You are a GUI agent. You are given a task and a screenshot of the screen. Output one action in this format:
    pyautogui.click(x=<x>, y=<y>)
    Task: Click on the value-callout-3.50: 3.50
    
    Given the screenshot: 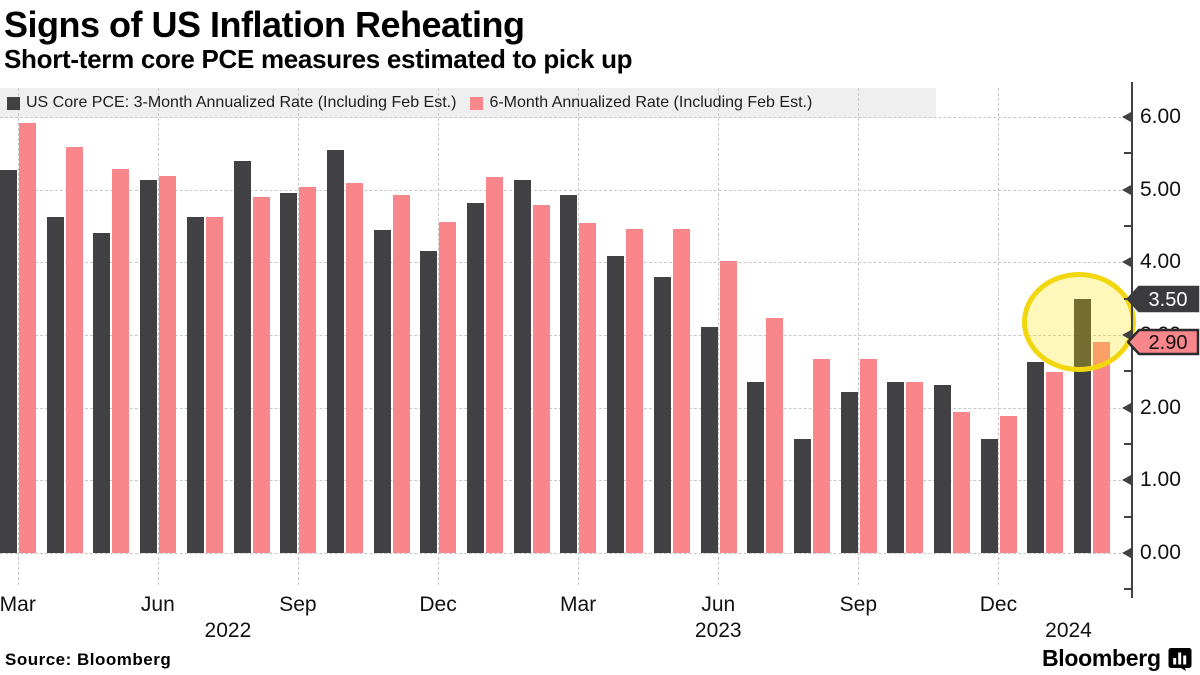 What is the action you would take?
    pyautogui.click(x=1163, y=302)
    